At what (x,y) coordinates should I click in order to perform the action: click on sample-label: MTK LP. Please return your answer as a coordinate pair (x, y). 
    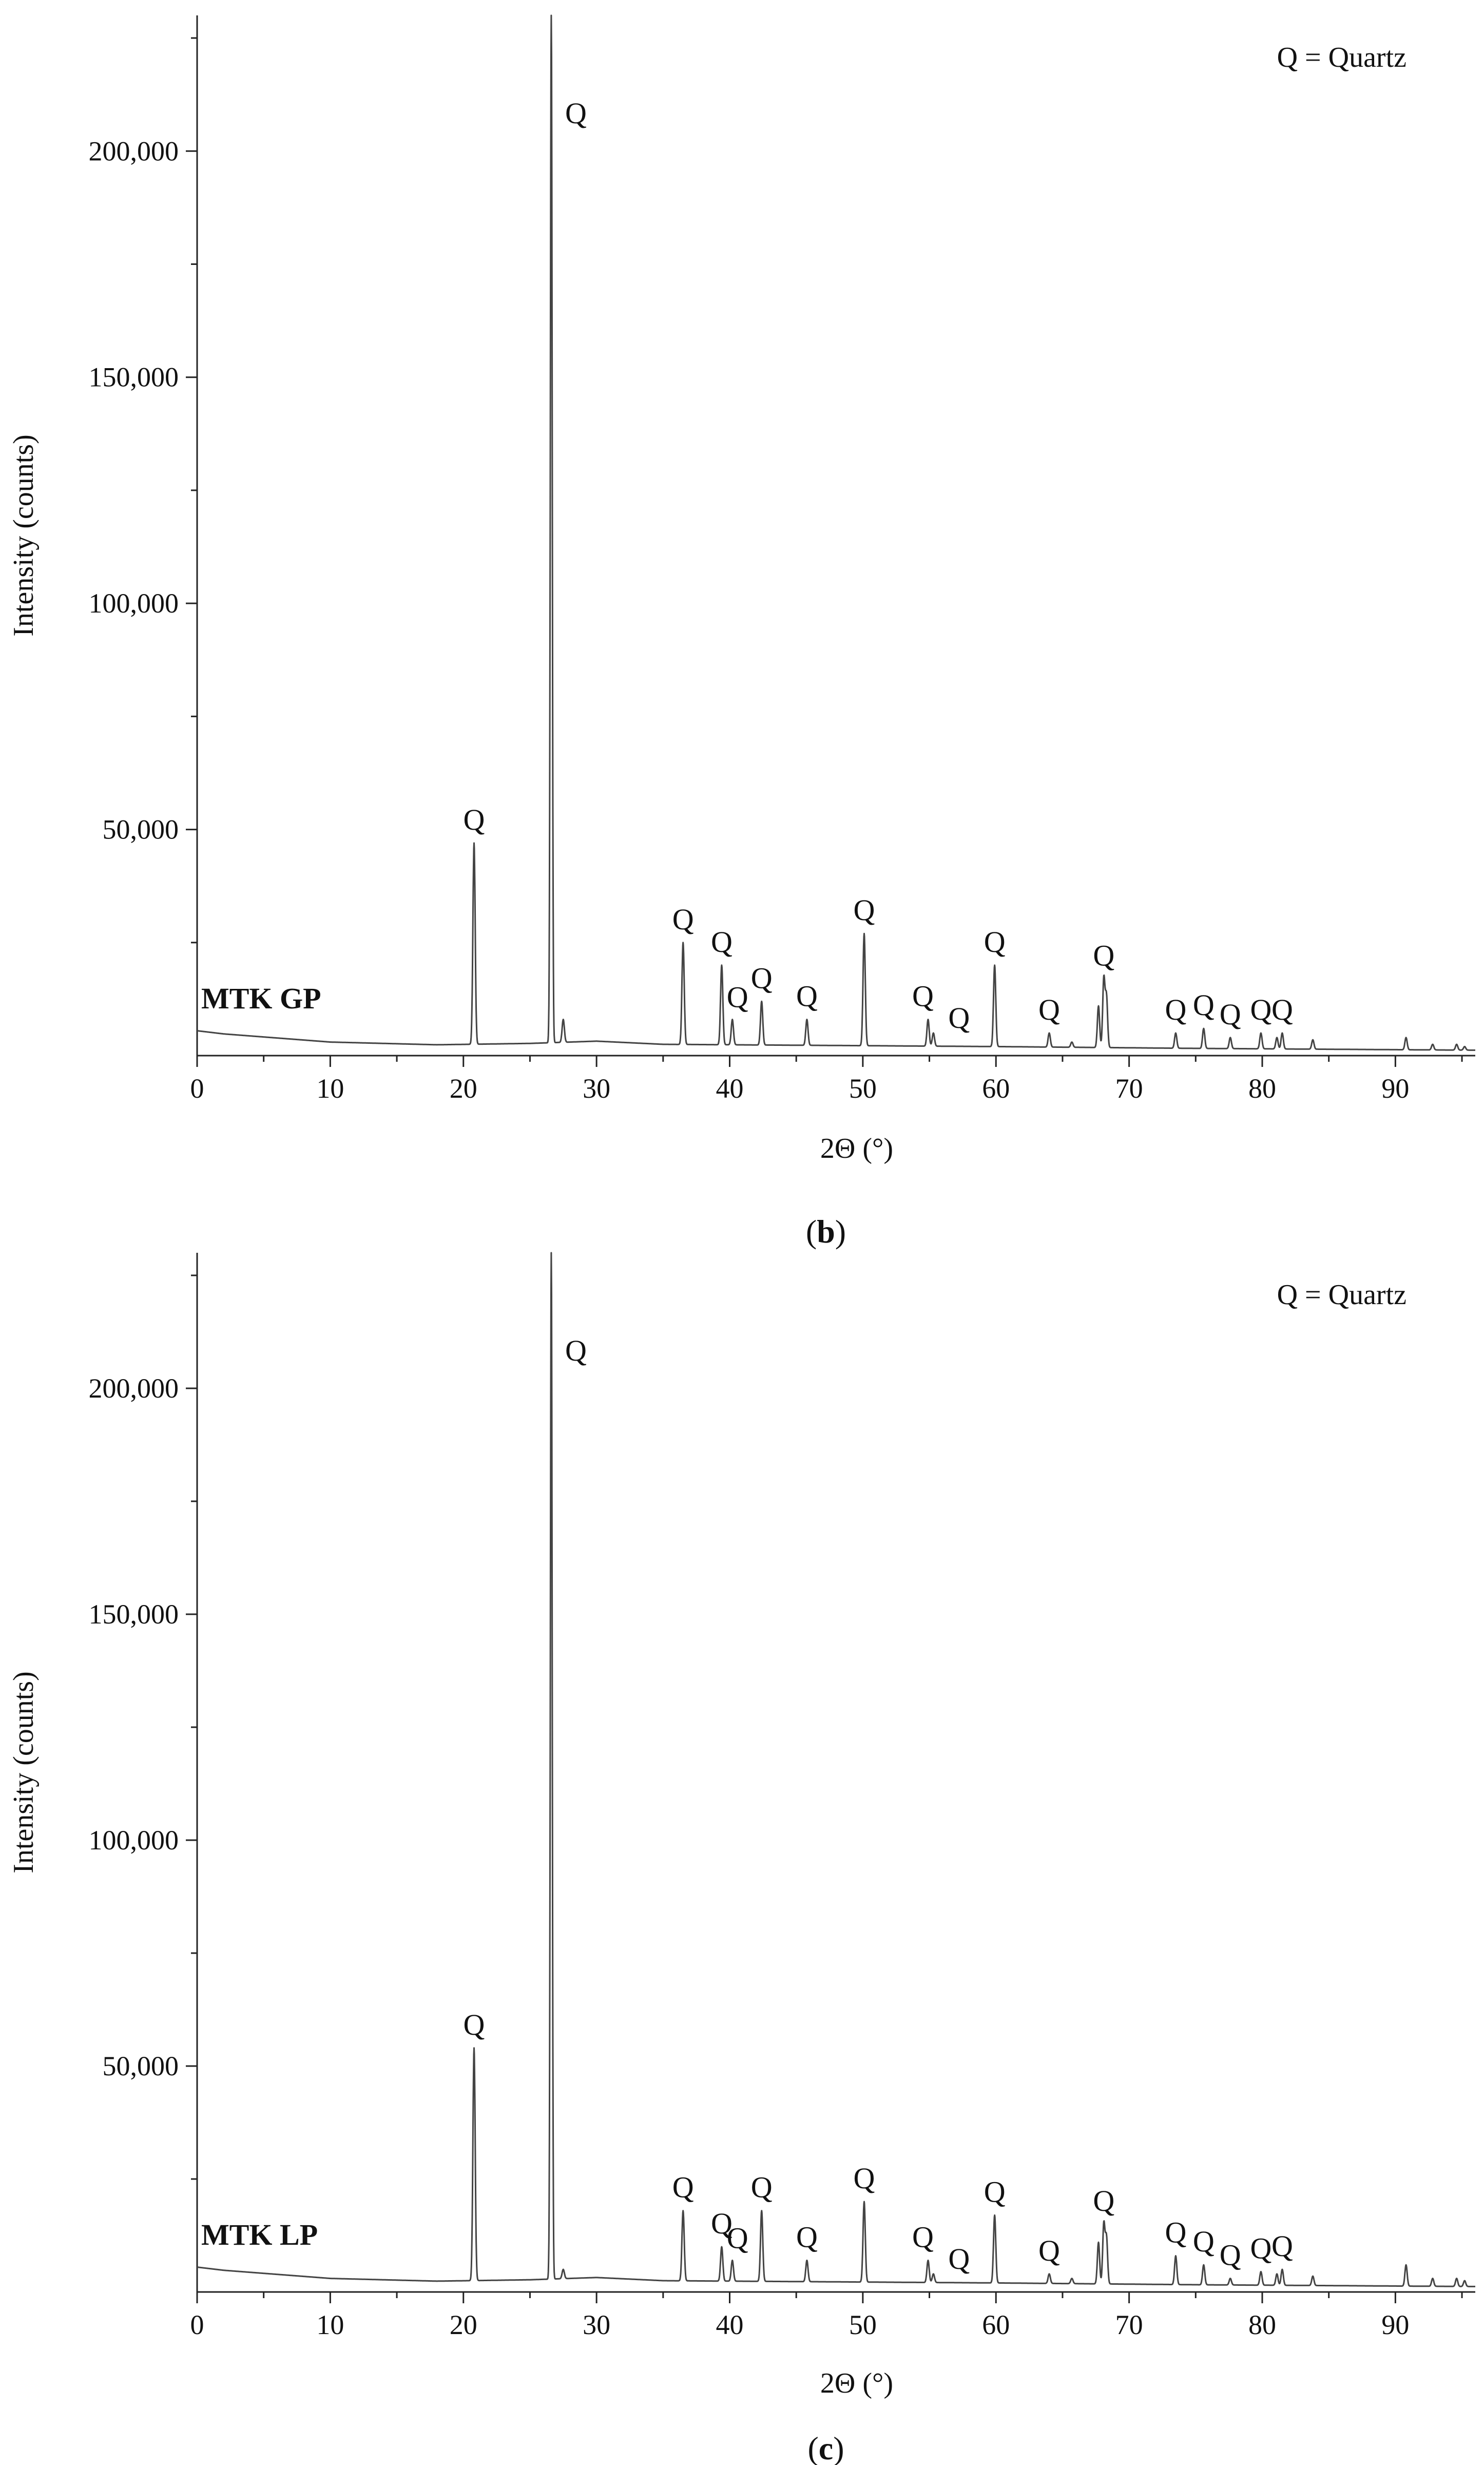
    Looking at the image, I should click on (259, 2234).